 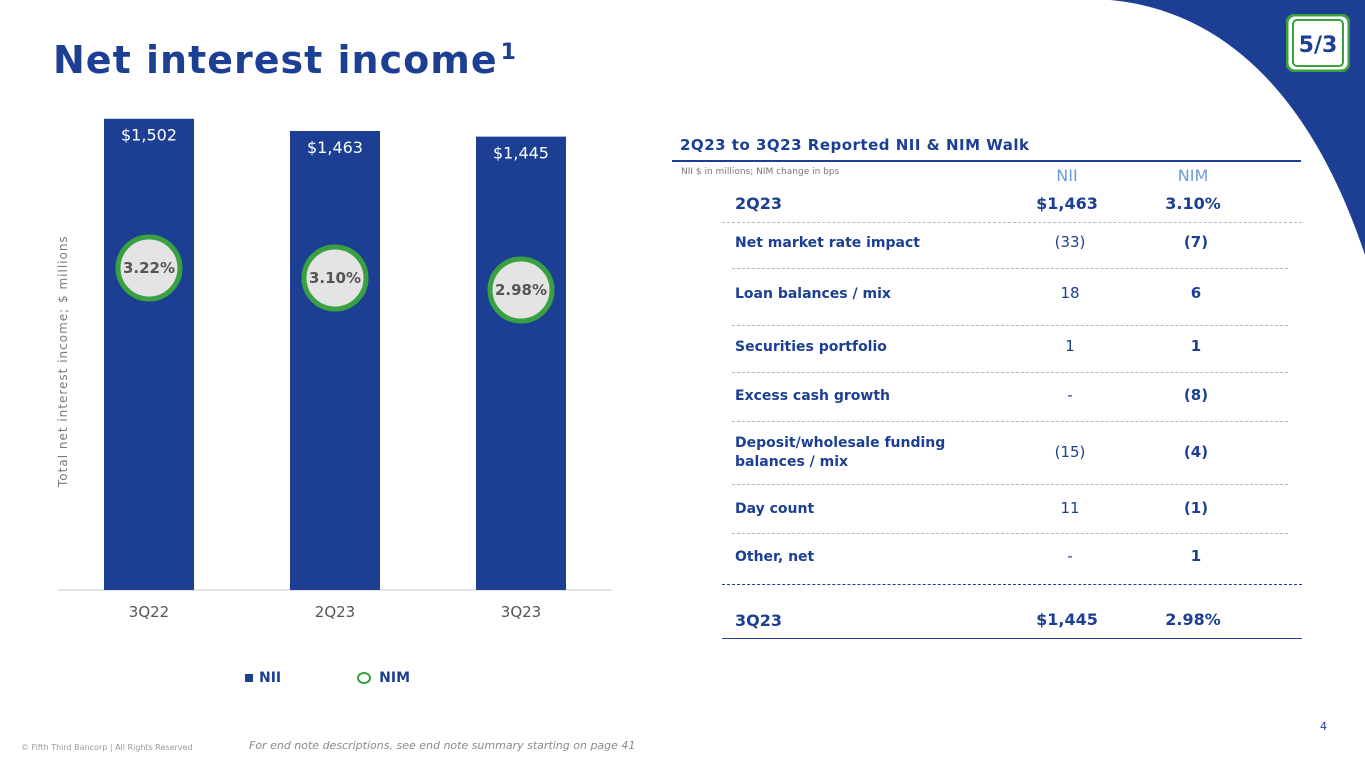 I want to click on chart-legend: NII NIM, so click(x=327, y=678).